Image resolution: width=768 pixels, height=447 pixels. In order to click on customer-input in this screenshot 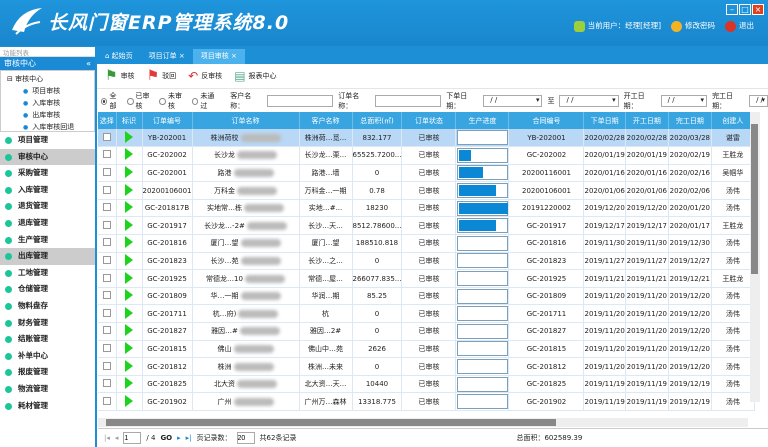, I will do `click(300, 101)`.